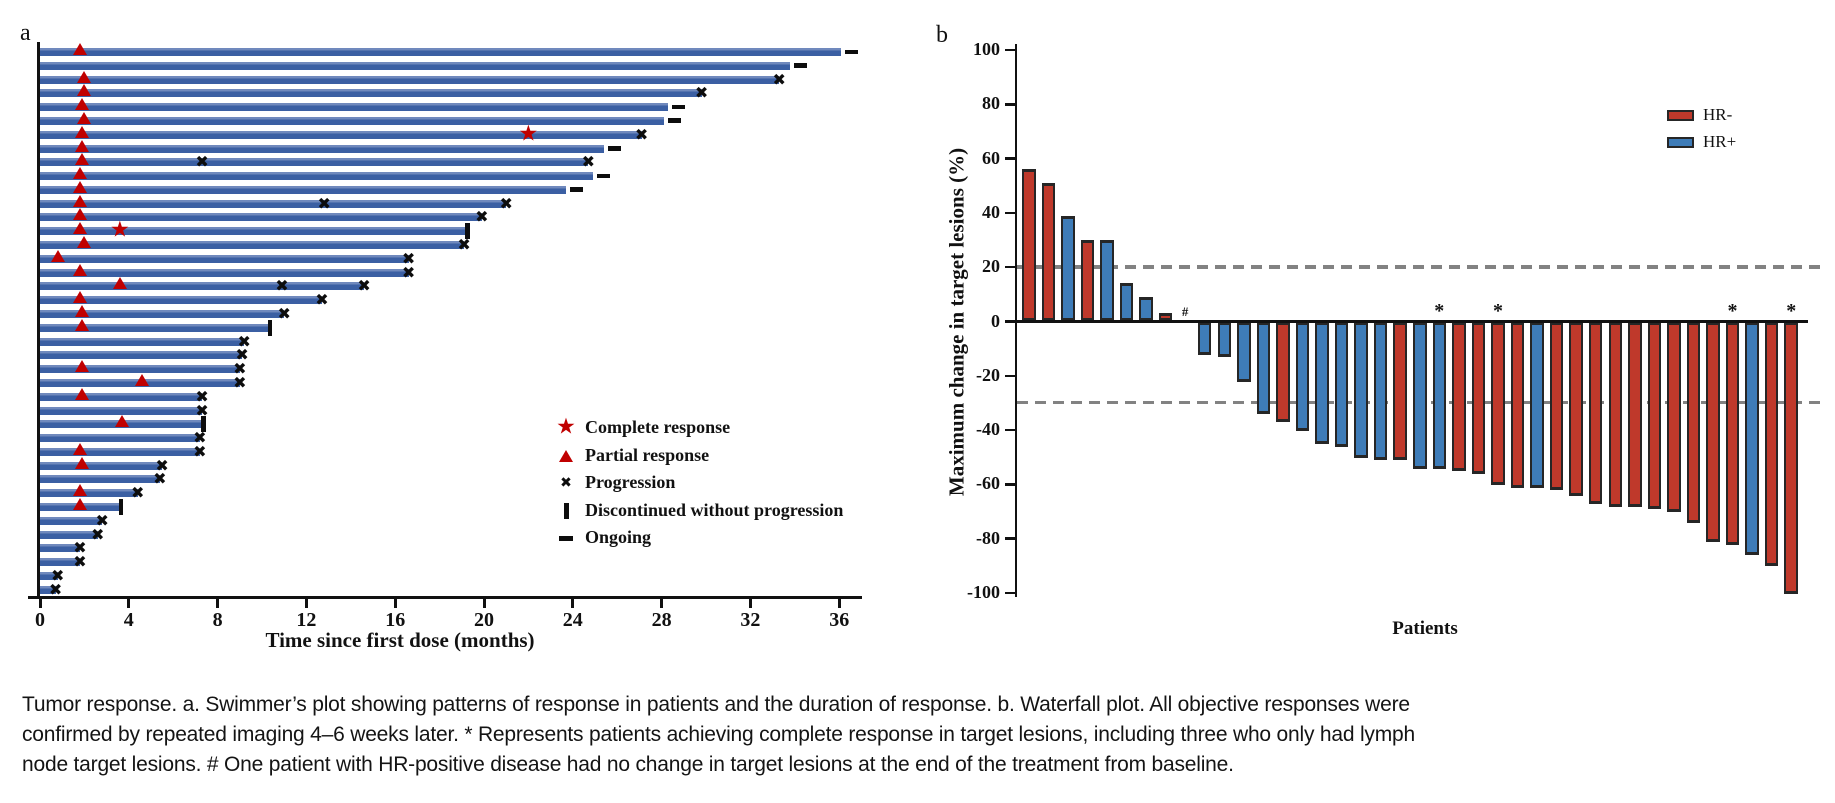 The width and height of the screenshot is (1835, 803). I want to click on y-tick-label: 80, so click(991, 103).